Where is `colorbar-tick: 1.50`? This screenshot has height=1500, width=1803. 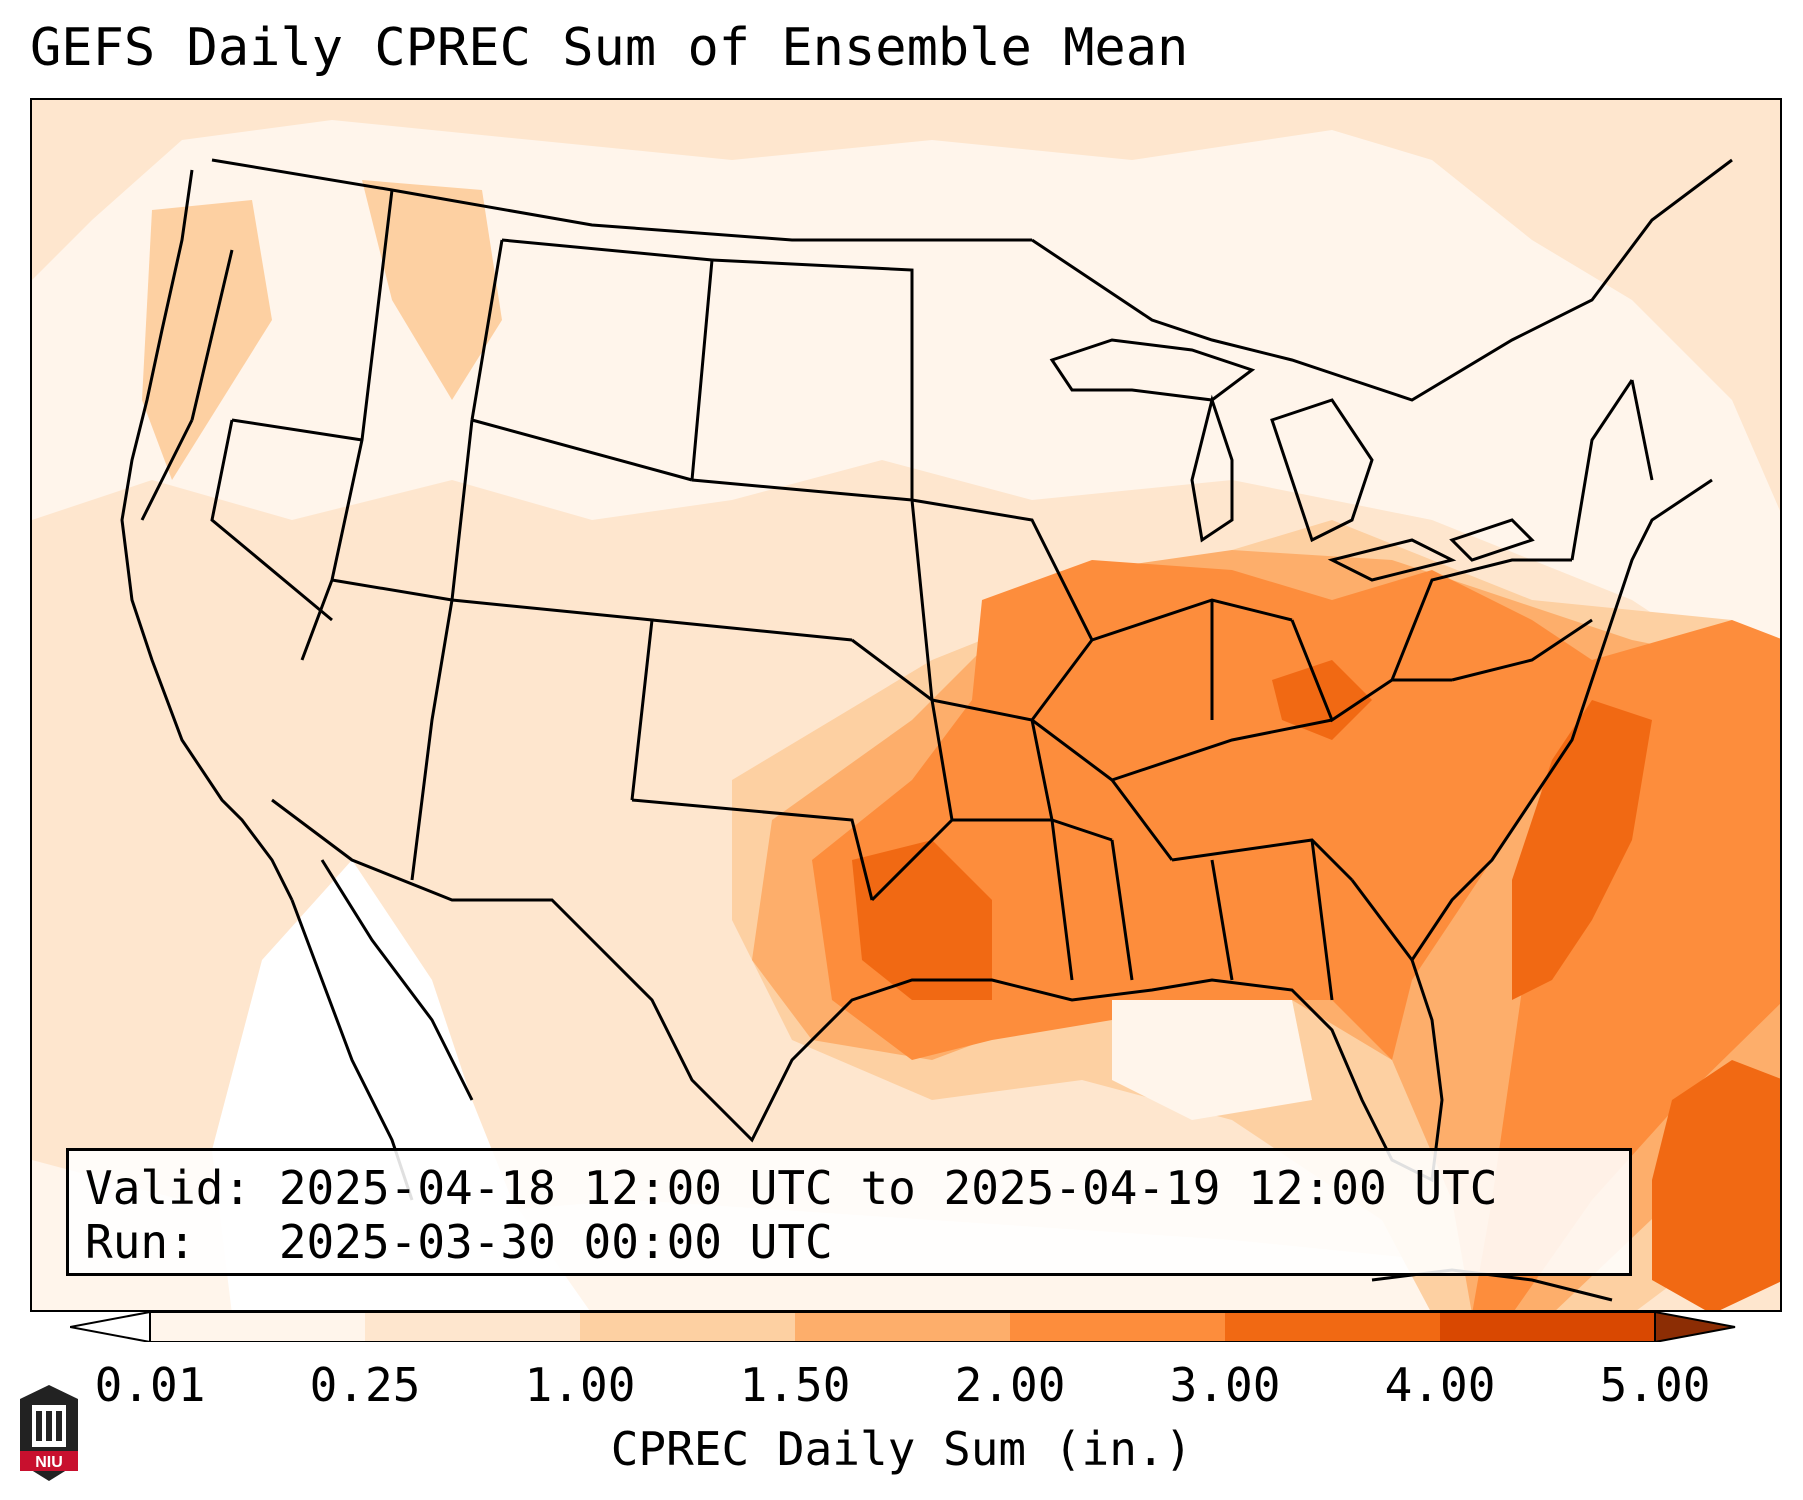 colorbar-tick: 1.50 is located at coordinates (795, 1385).